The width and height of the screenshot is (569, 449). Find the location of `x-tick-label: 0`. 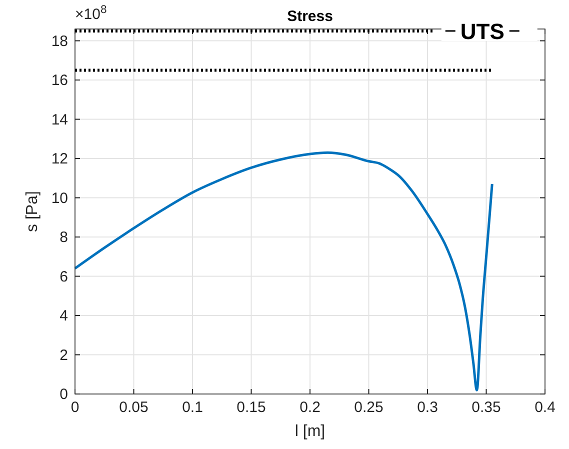

x-tick-label: 0 is located at coordinates (75, 407).